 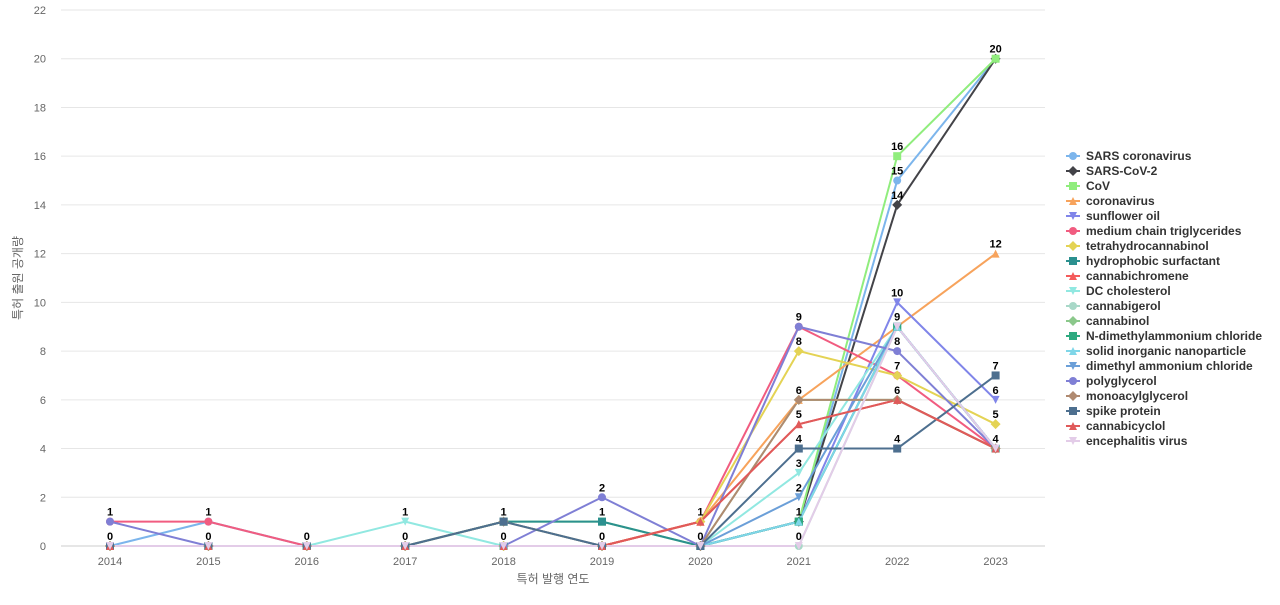 I want to click on legend-item: cannabigerol, so click(x=1113, y=306).